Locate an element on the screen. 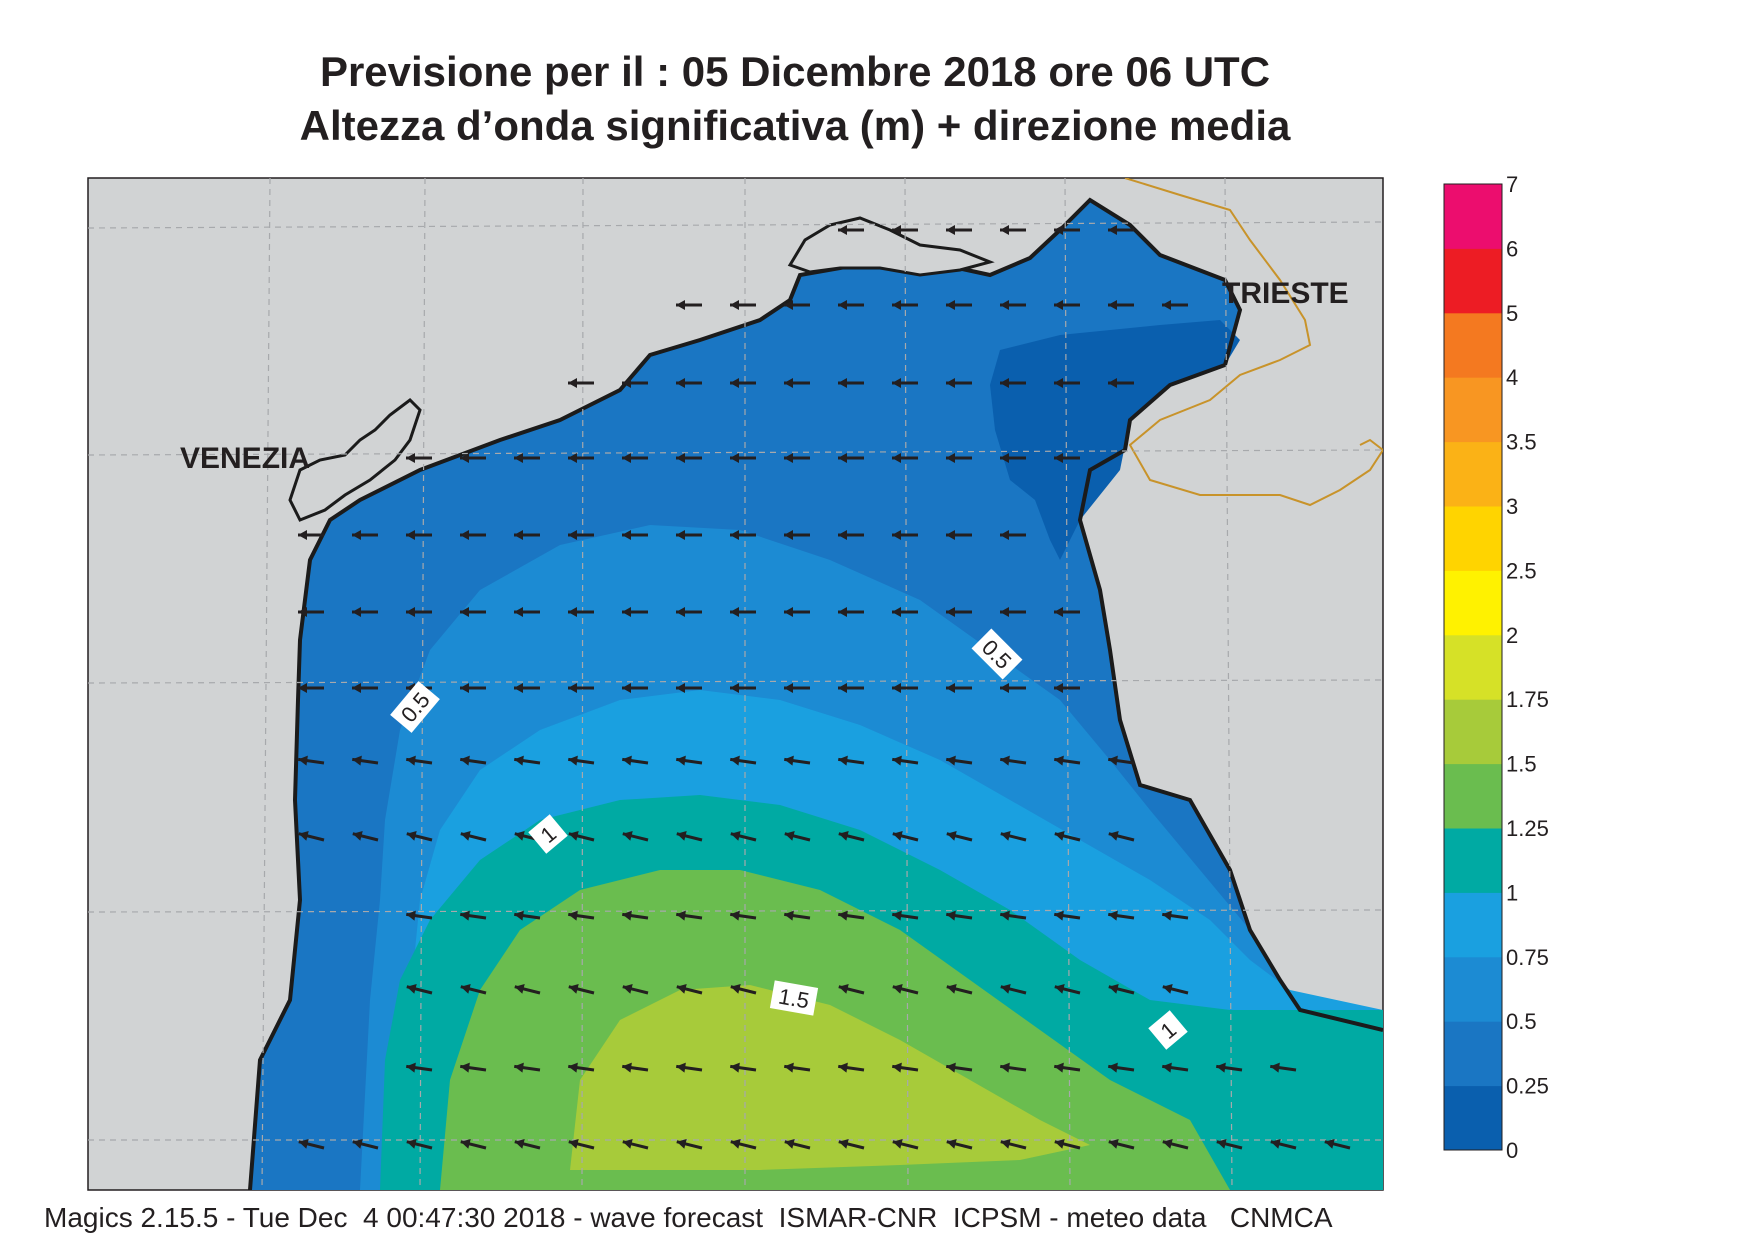  legend-tick-label: 0 is located at coordinates (1512, 1150).